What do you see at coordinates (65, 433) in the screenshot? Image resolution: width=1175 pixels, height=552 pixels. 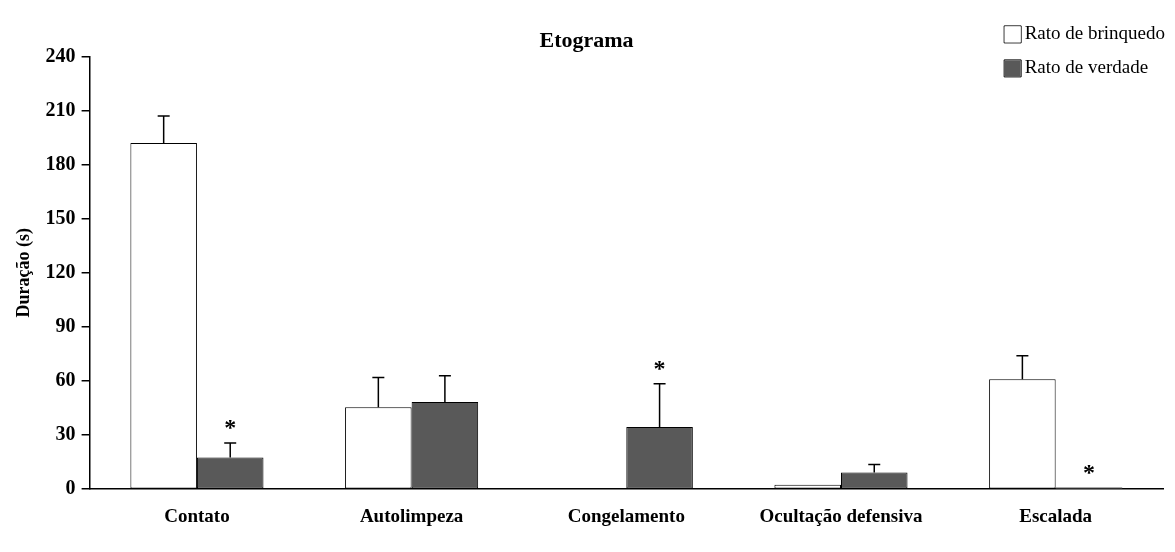 I see `y-tick-label: 30` at bounding box center [65, 433].